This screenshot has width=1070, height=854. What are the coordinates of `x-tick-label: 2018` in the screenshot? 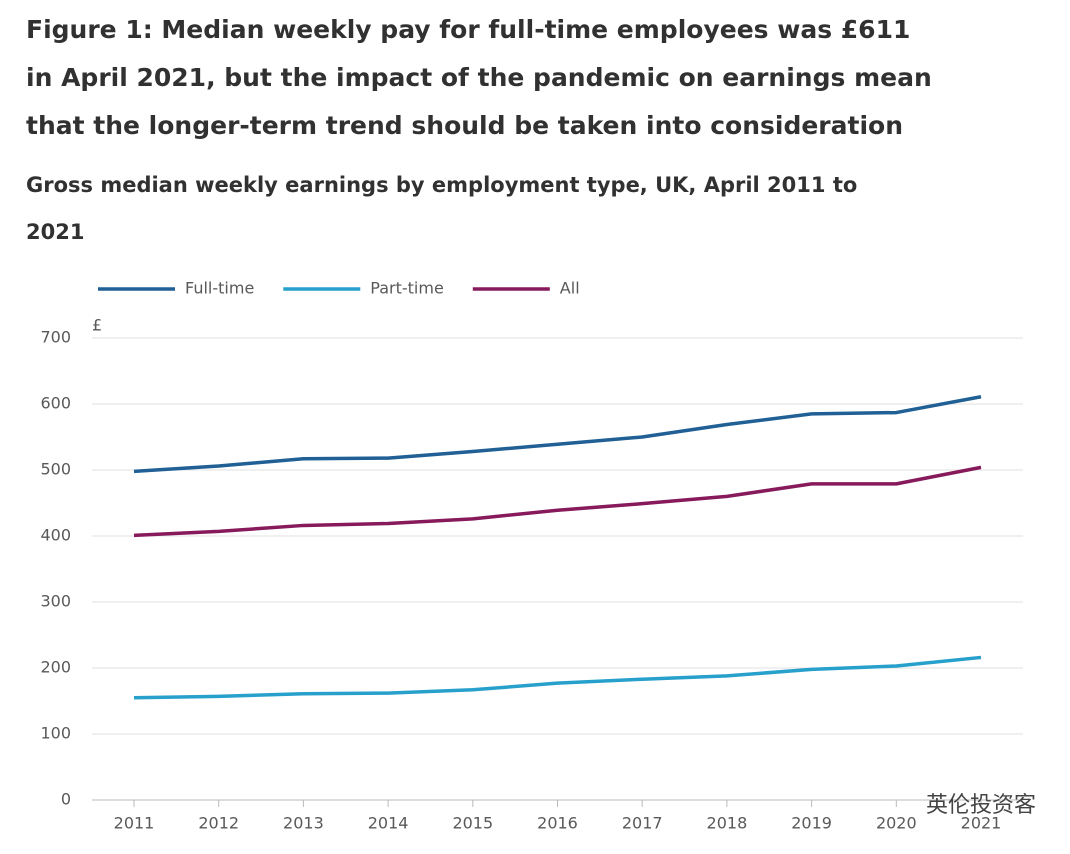 It's located at (727, 823).